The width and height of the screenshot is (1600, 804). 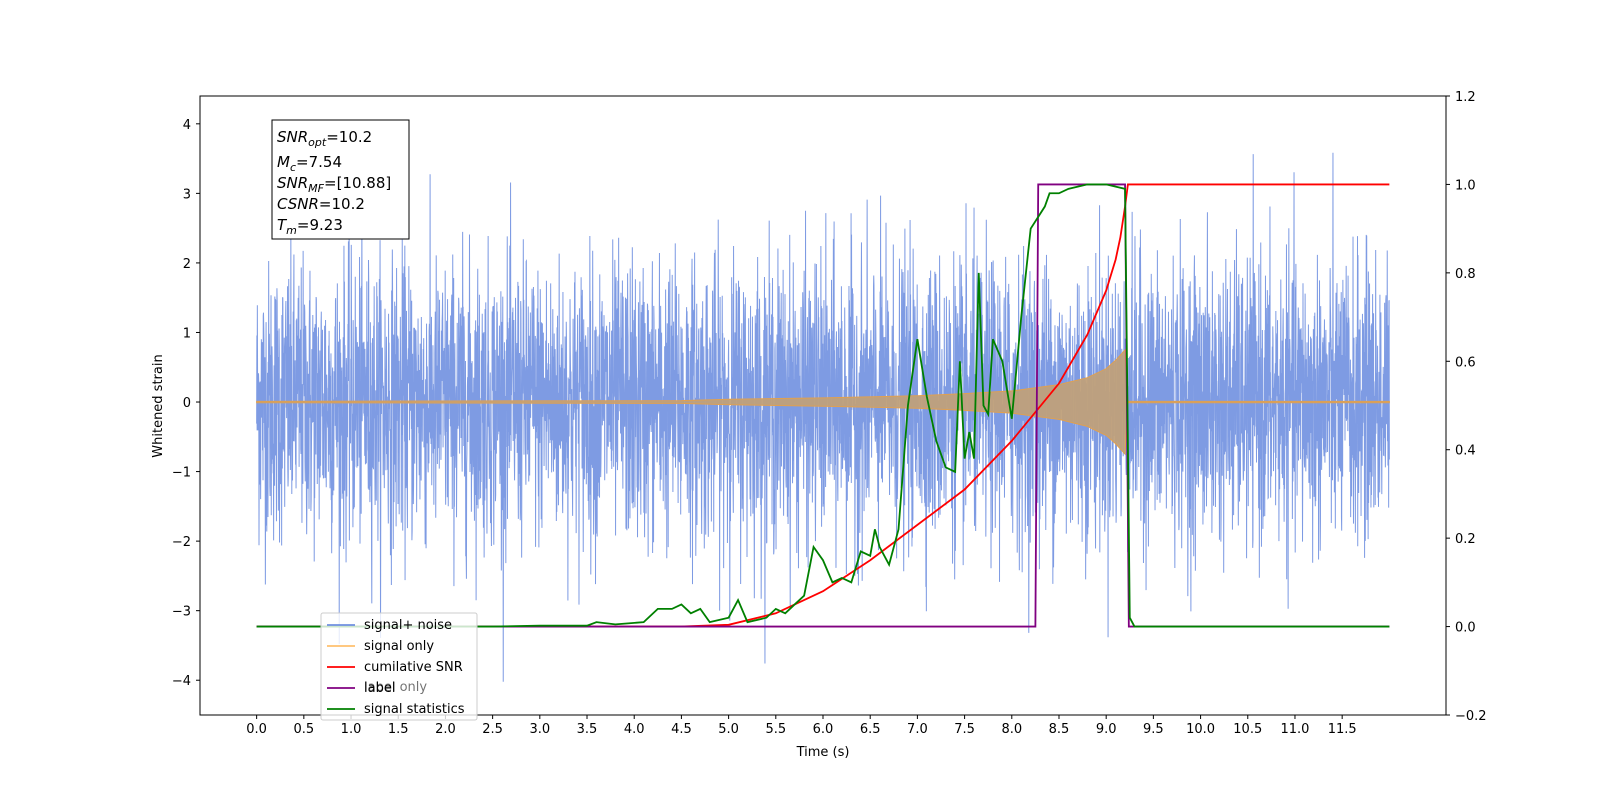 I want to click on x-tick-label: 4.5, so click(x=681, y=729).